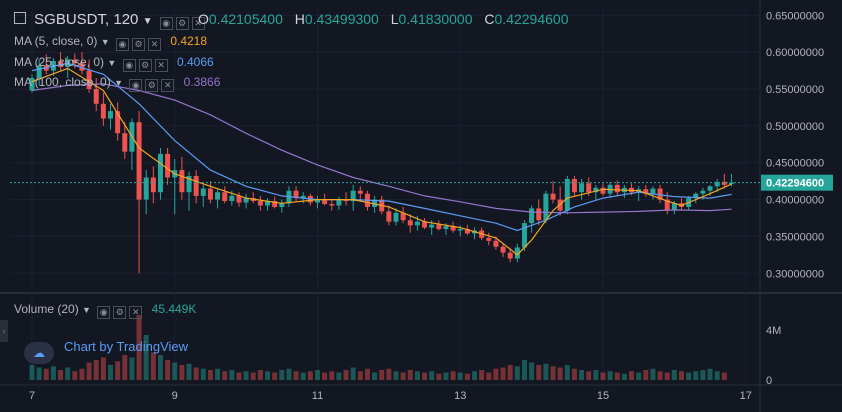 Image resolution: width=842 pixels, height=412 pixels. Describe the element at coordinates (378, 347) in the screenshot. I see `volume-bars` at that location.